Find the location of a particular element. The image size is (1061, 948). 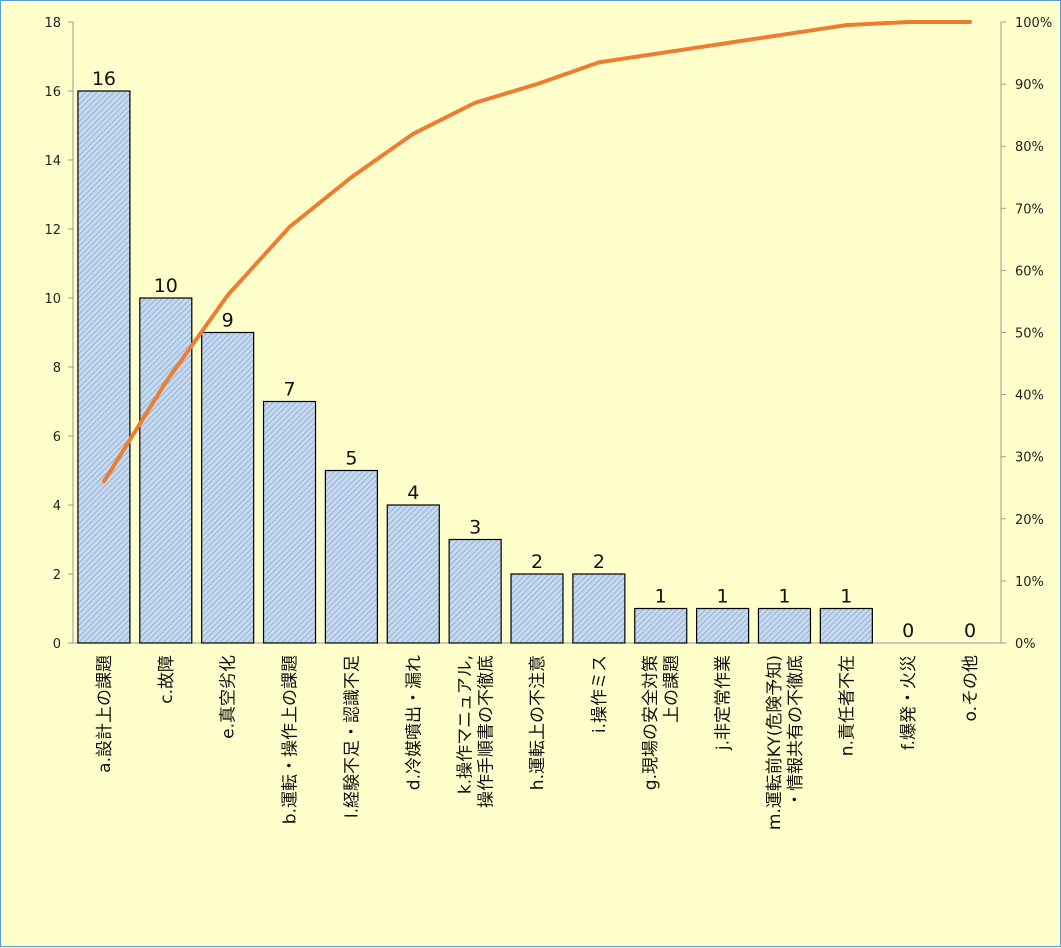

category-label: l.経験不足・認識不足 is located at coordinates (352, 736).